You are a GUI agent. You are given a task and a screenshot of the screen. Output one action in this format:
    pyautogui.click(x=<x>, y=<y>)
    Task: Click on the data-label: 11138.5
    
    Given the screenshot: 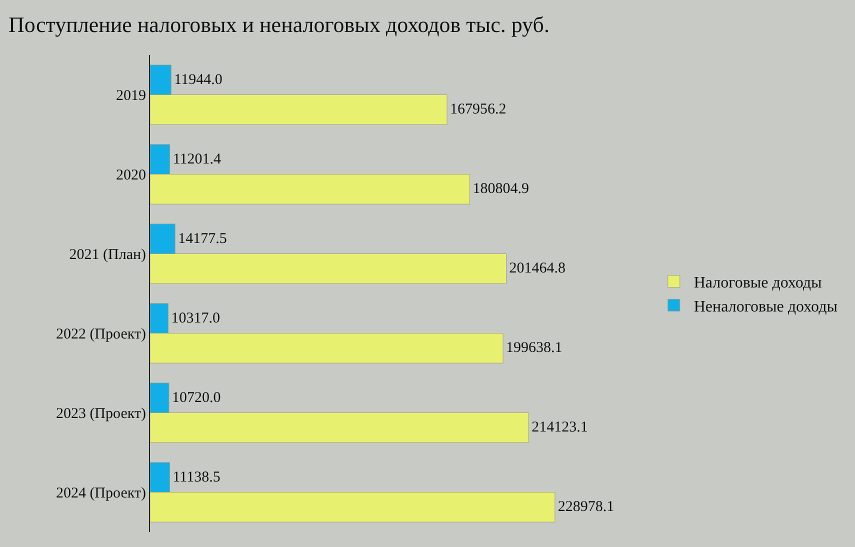 What is the action you would take?
    pyautogui.click(x=196, y=477)
    